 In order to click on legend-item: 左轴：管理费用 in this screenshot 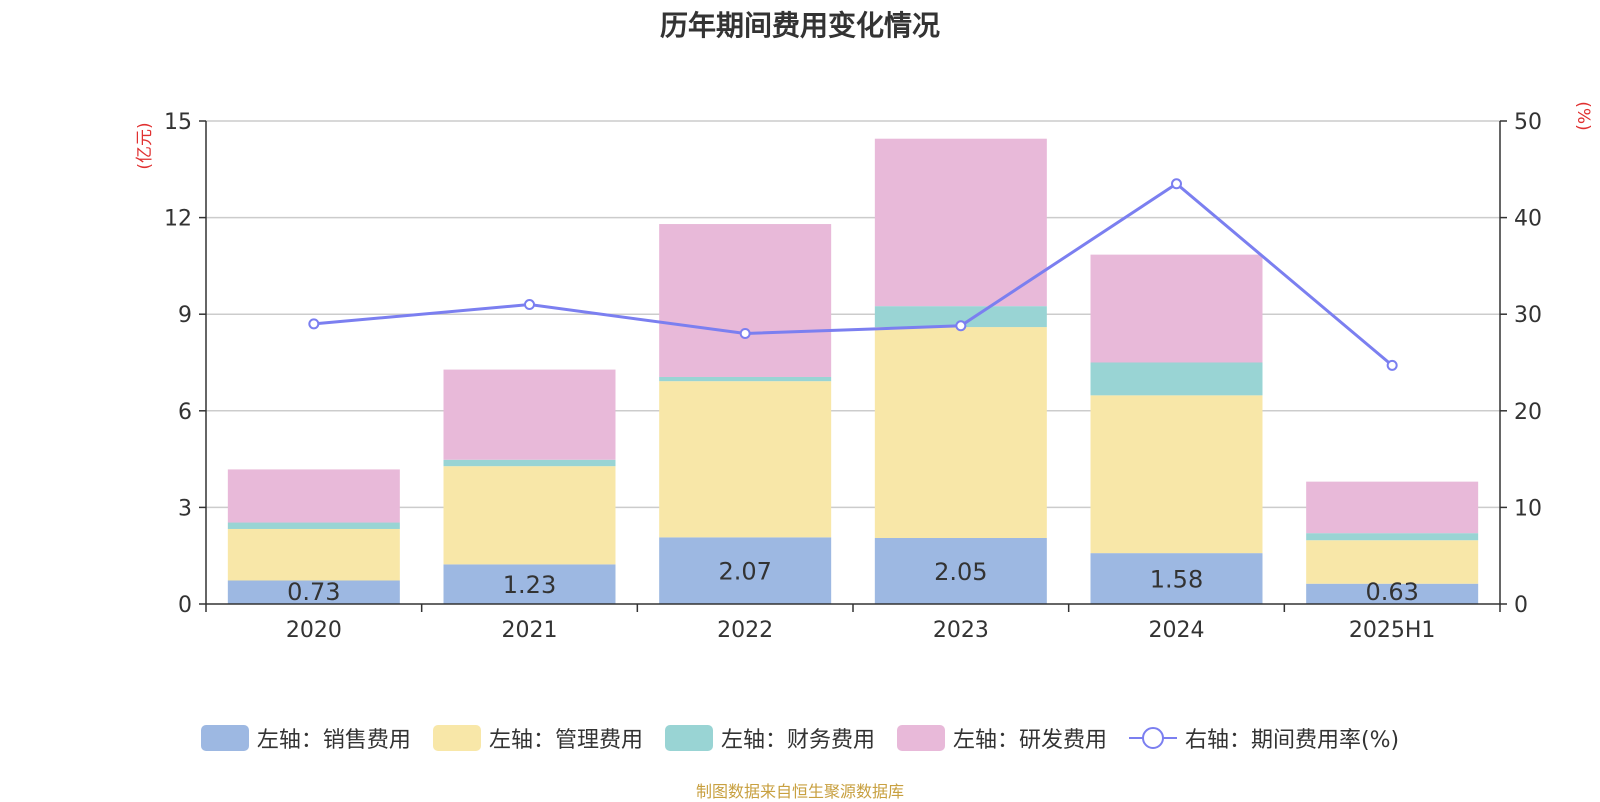, I will do `click(537, 738)`.